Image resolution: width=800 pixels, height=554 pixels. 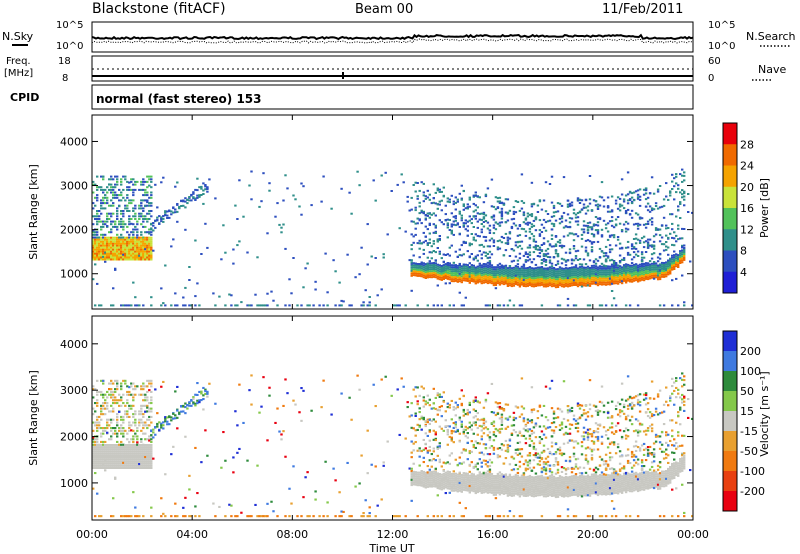 What do you see at coordinates (18, 36) in the screenshot?
I see `noise-left-label: N.Sky` at bounding box center [18, 36].